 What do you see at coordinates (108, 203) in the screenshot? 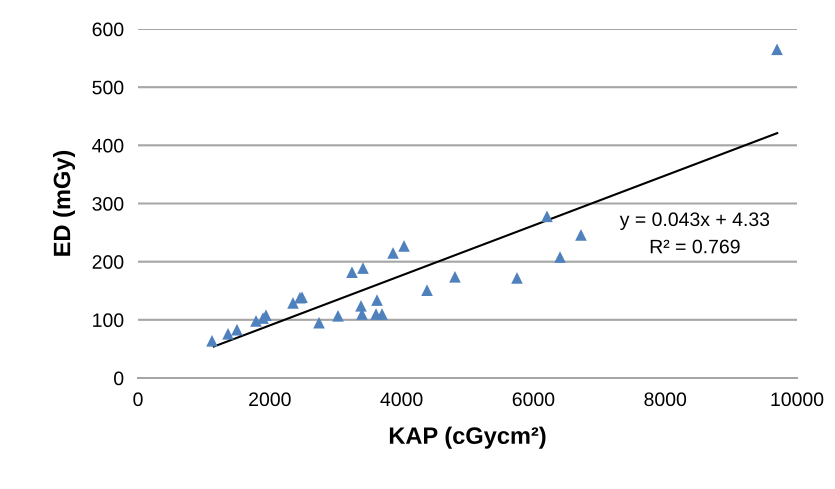
I see `y-tick-label: 300` at bounding box center [108, 203].